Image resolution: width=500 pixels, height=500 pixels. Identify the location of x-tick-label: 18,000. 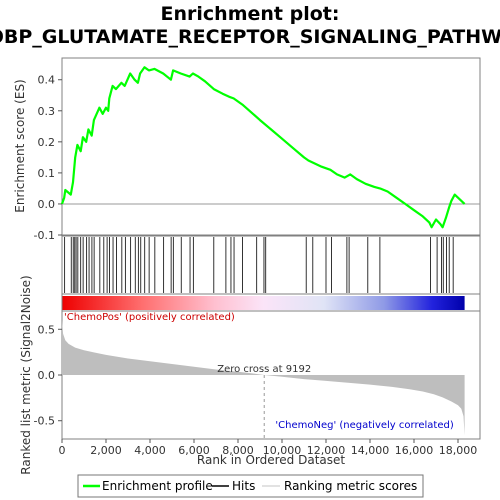
(458, 450).